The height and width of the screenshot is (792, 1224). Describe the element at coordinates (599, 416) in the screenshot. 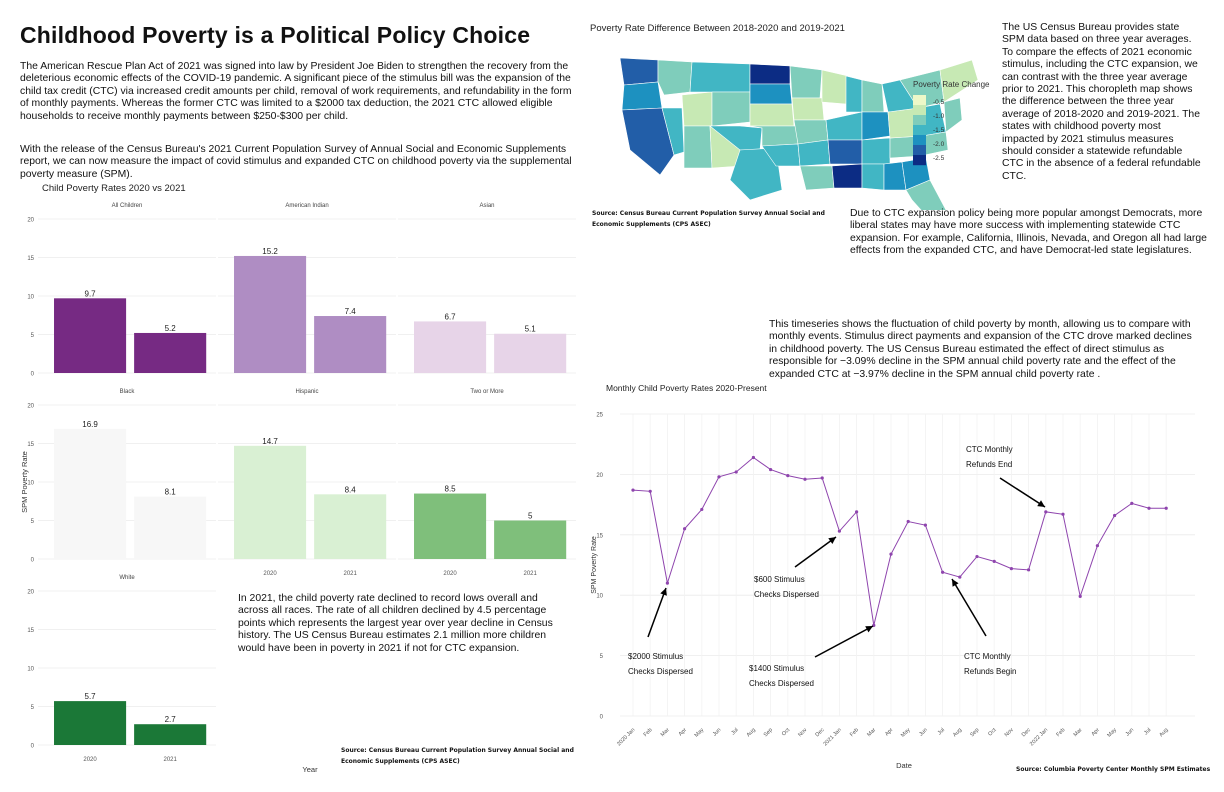

I see `y-tick-label: 25` at that location.